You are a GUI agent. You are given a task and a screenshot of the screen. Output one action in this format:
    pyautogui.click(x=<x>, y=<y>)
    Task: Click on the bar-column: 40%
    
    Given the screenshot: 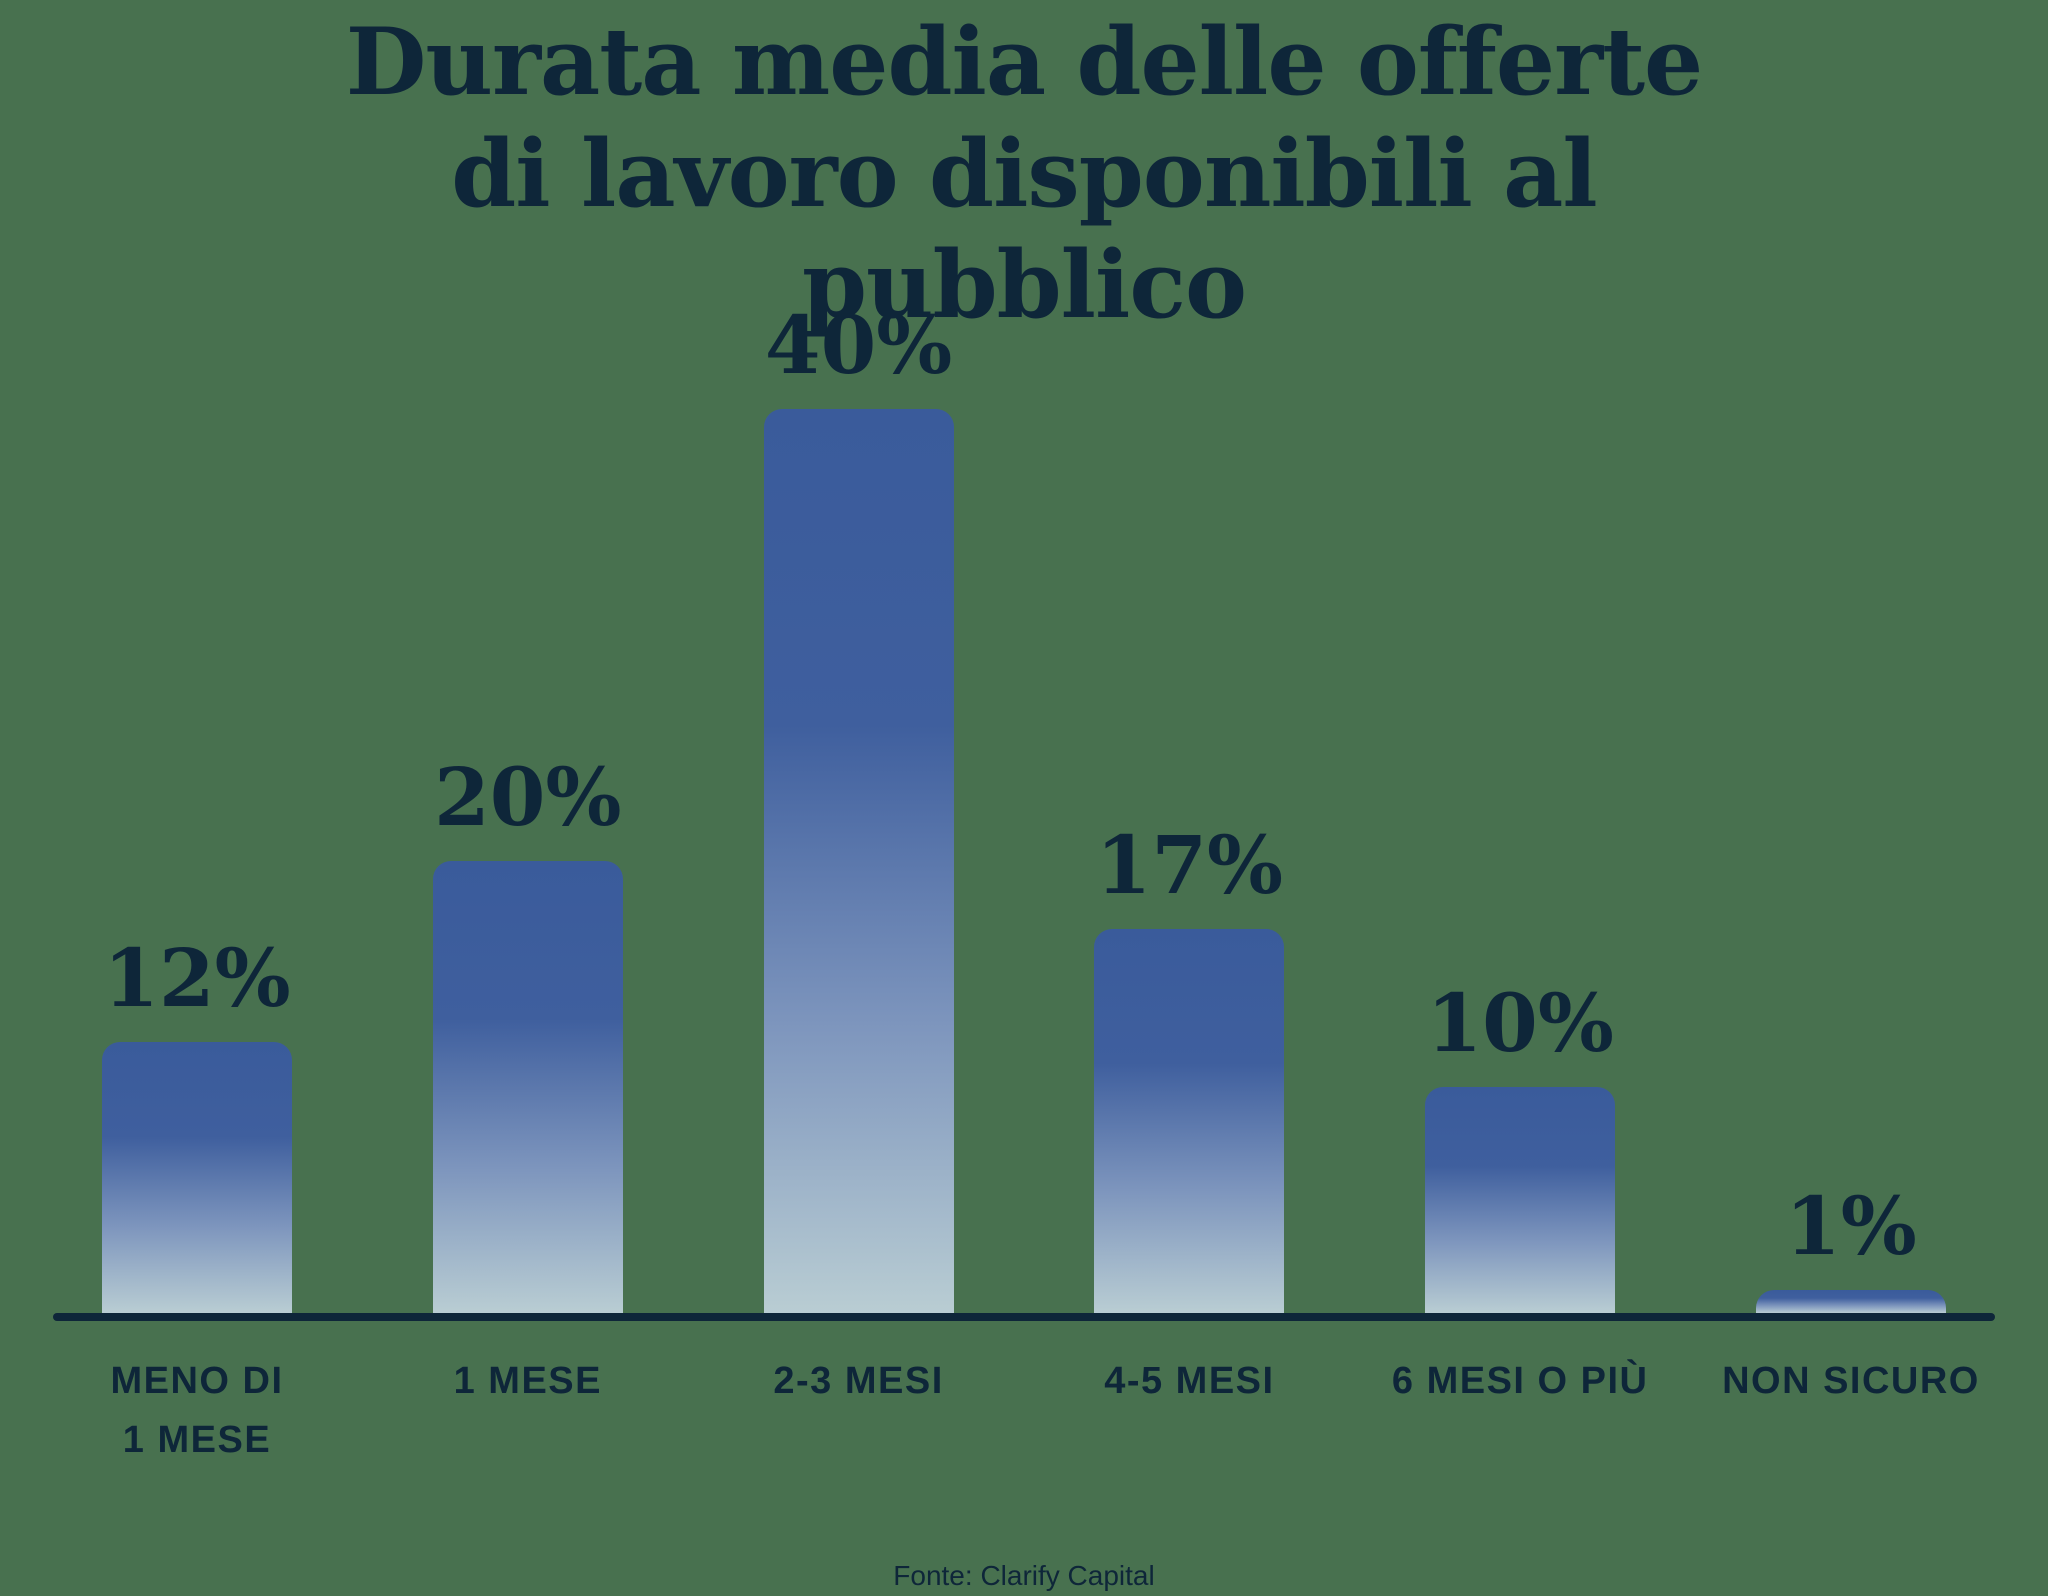 What is the action you would take?
    pyautogui.click(x=858, y=805)
    